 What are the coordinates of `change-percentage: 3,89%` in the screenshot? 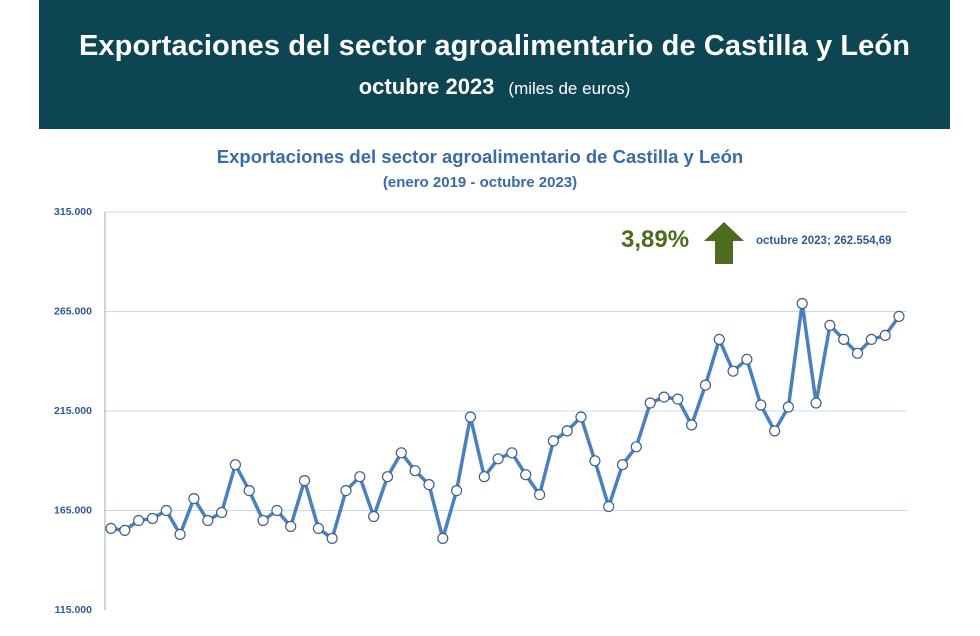 It's located at (655, 239).